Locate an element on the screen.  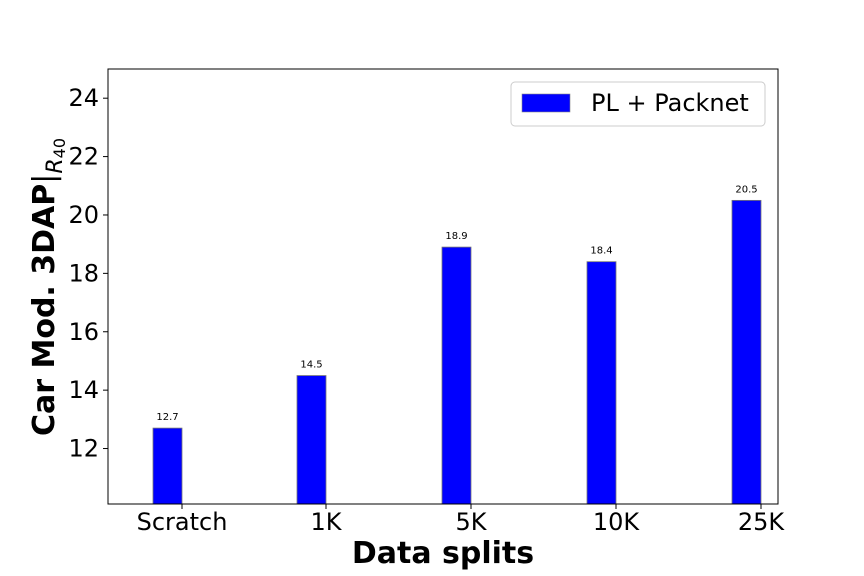
y-axis-ticks: 12 14 16 18 20 22 24 is located at coordinates (88, 273).